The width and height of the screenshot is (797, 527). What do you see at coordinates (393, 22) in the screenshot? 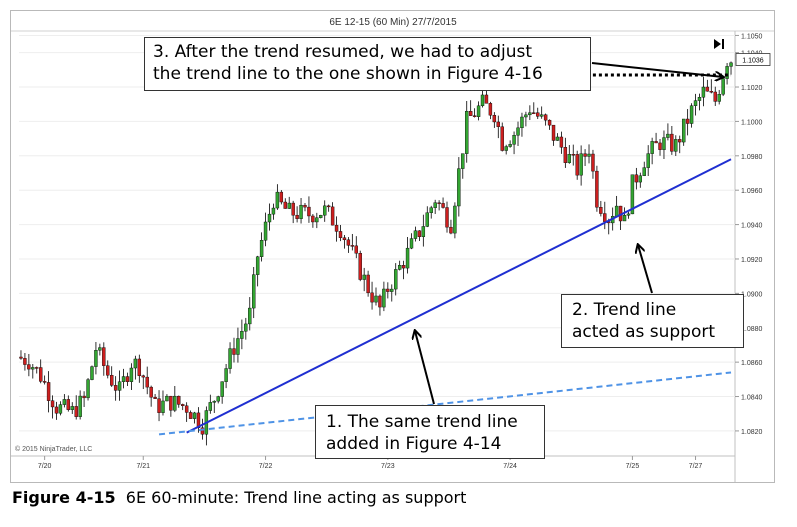
I see `chart-title: 6E 12-15 (60 Min) 27/7/2015` at bounding box center [393, 22].